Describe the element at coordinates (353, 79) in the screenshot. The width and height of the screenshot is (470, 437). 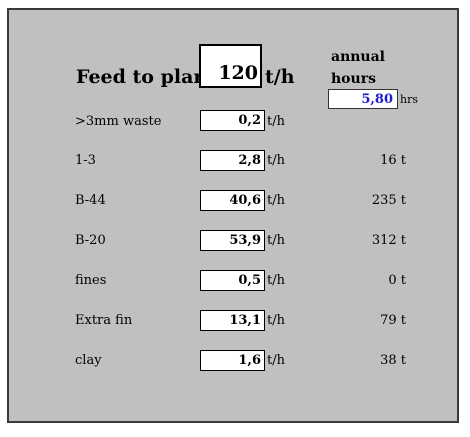
I see `annual-label-line2: hours` at that location.